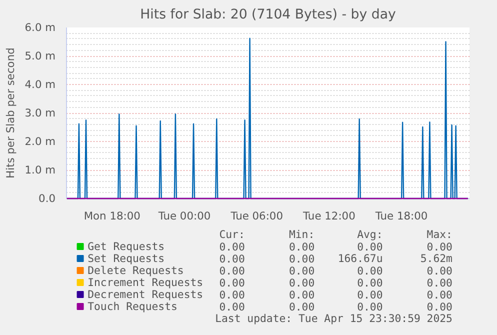  What do you see at coordinates (333, 318) in the screenshot?
I see `text: Last update: Tue Apr 15 23:30:59 2025` at bounding box center [333, 318].